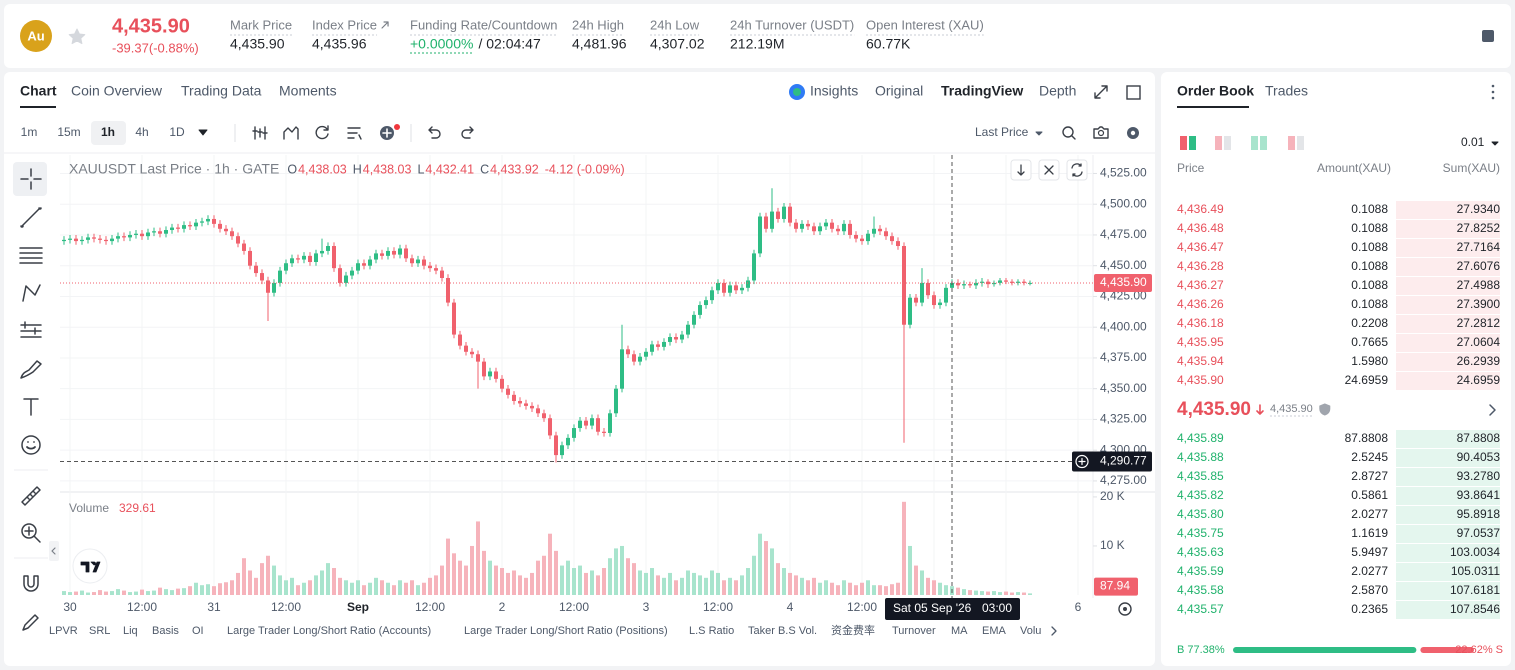 This screenshot has height=670, width=1515. What do you see at coordinates (292, 169) in the screenshot?
I see `legend-key: O` at bounding box center [292, 169].